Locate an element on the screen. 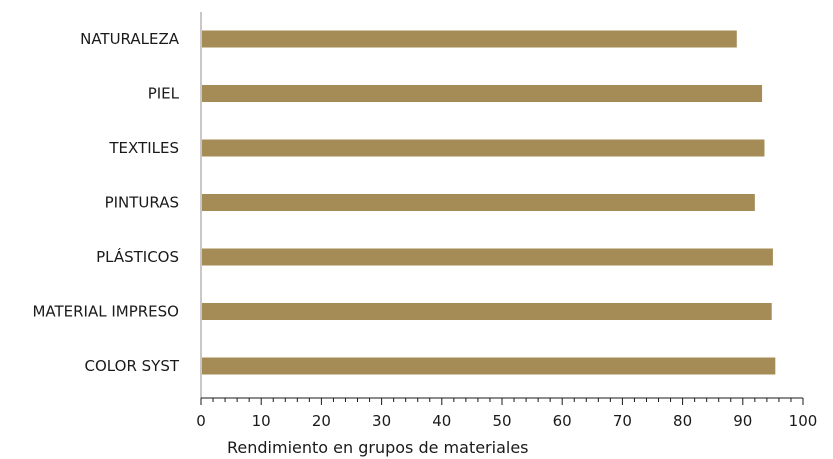  bar-material-impreso is located at coordinates (486, 311).